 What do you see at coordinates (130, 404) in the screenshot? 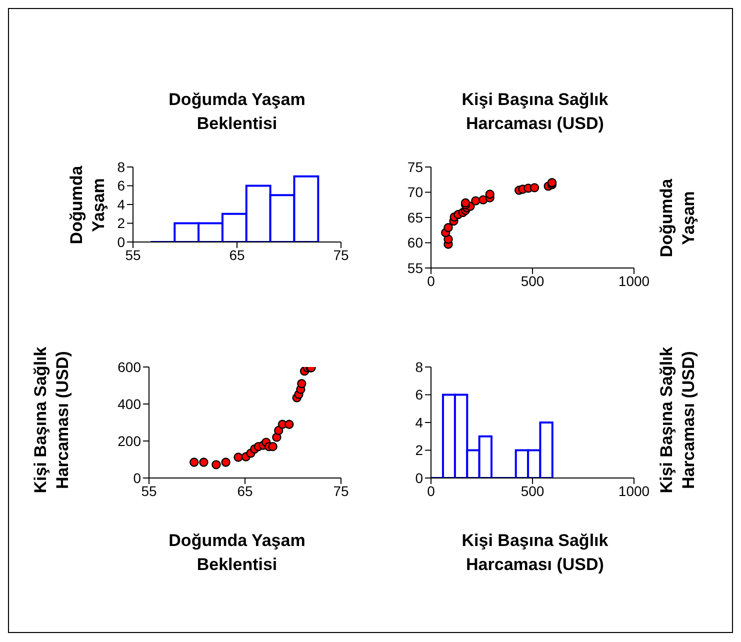
I see `y-tick-label: 400` at bounding box center [130, 404].